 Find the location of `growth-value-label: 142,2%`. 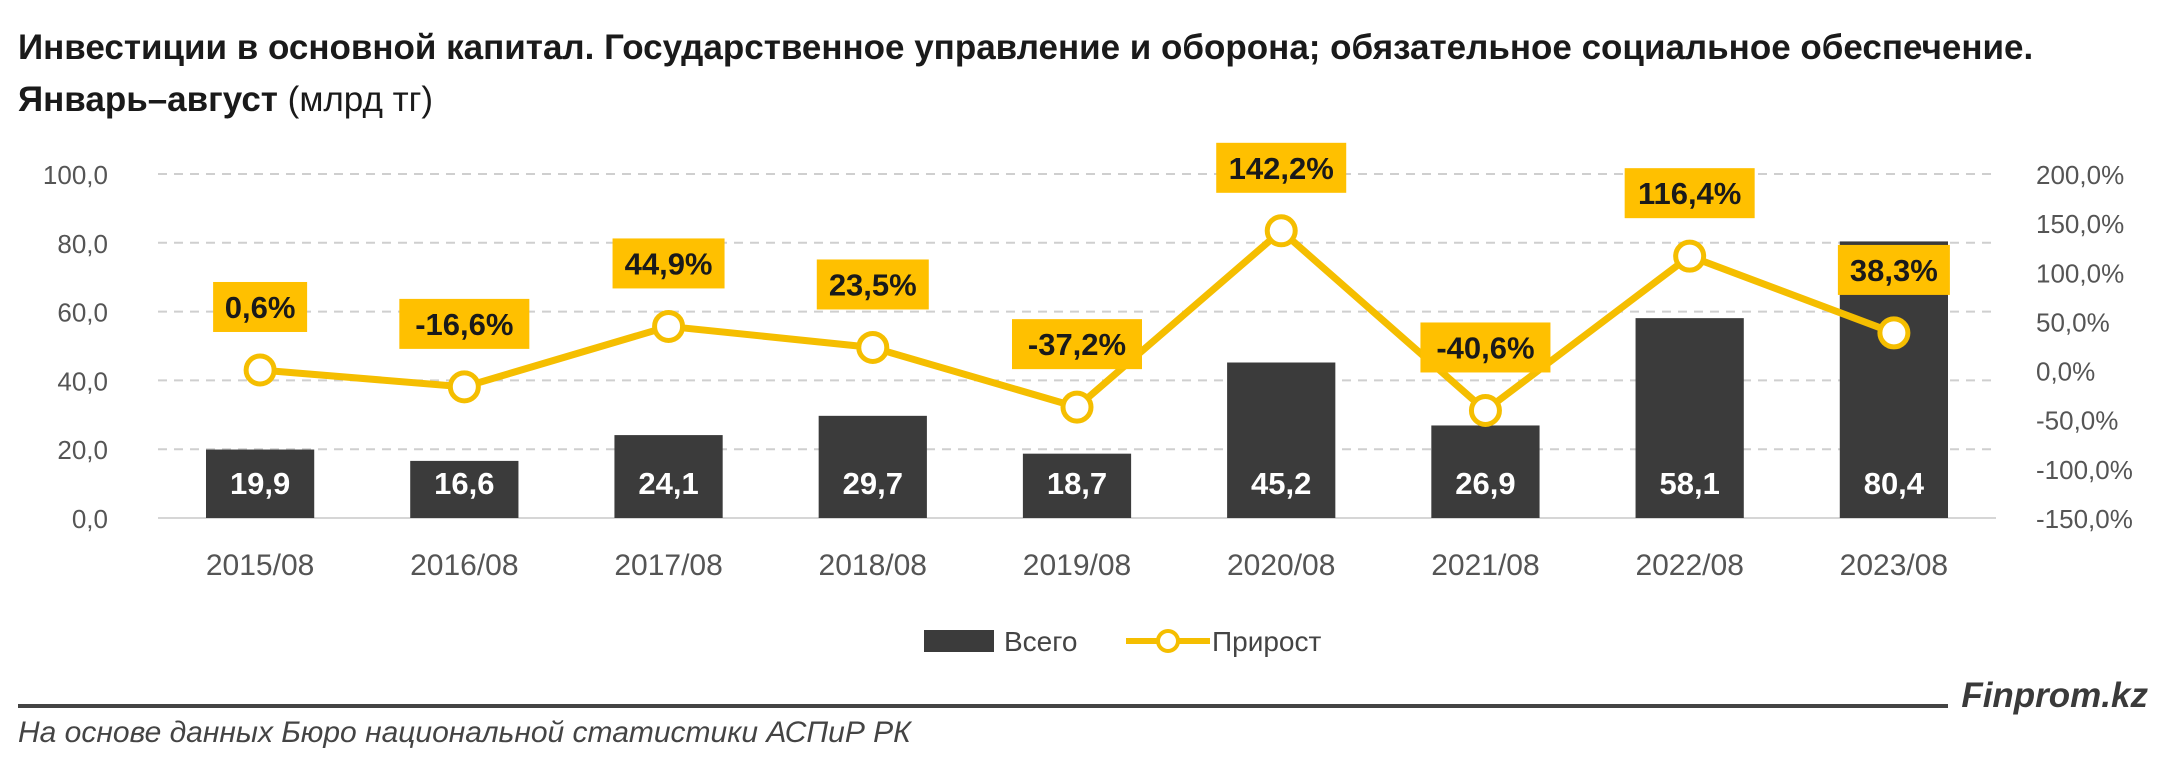

growth-value-label: 142,2% is located at coordinates (1281, 168).